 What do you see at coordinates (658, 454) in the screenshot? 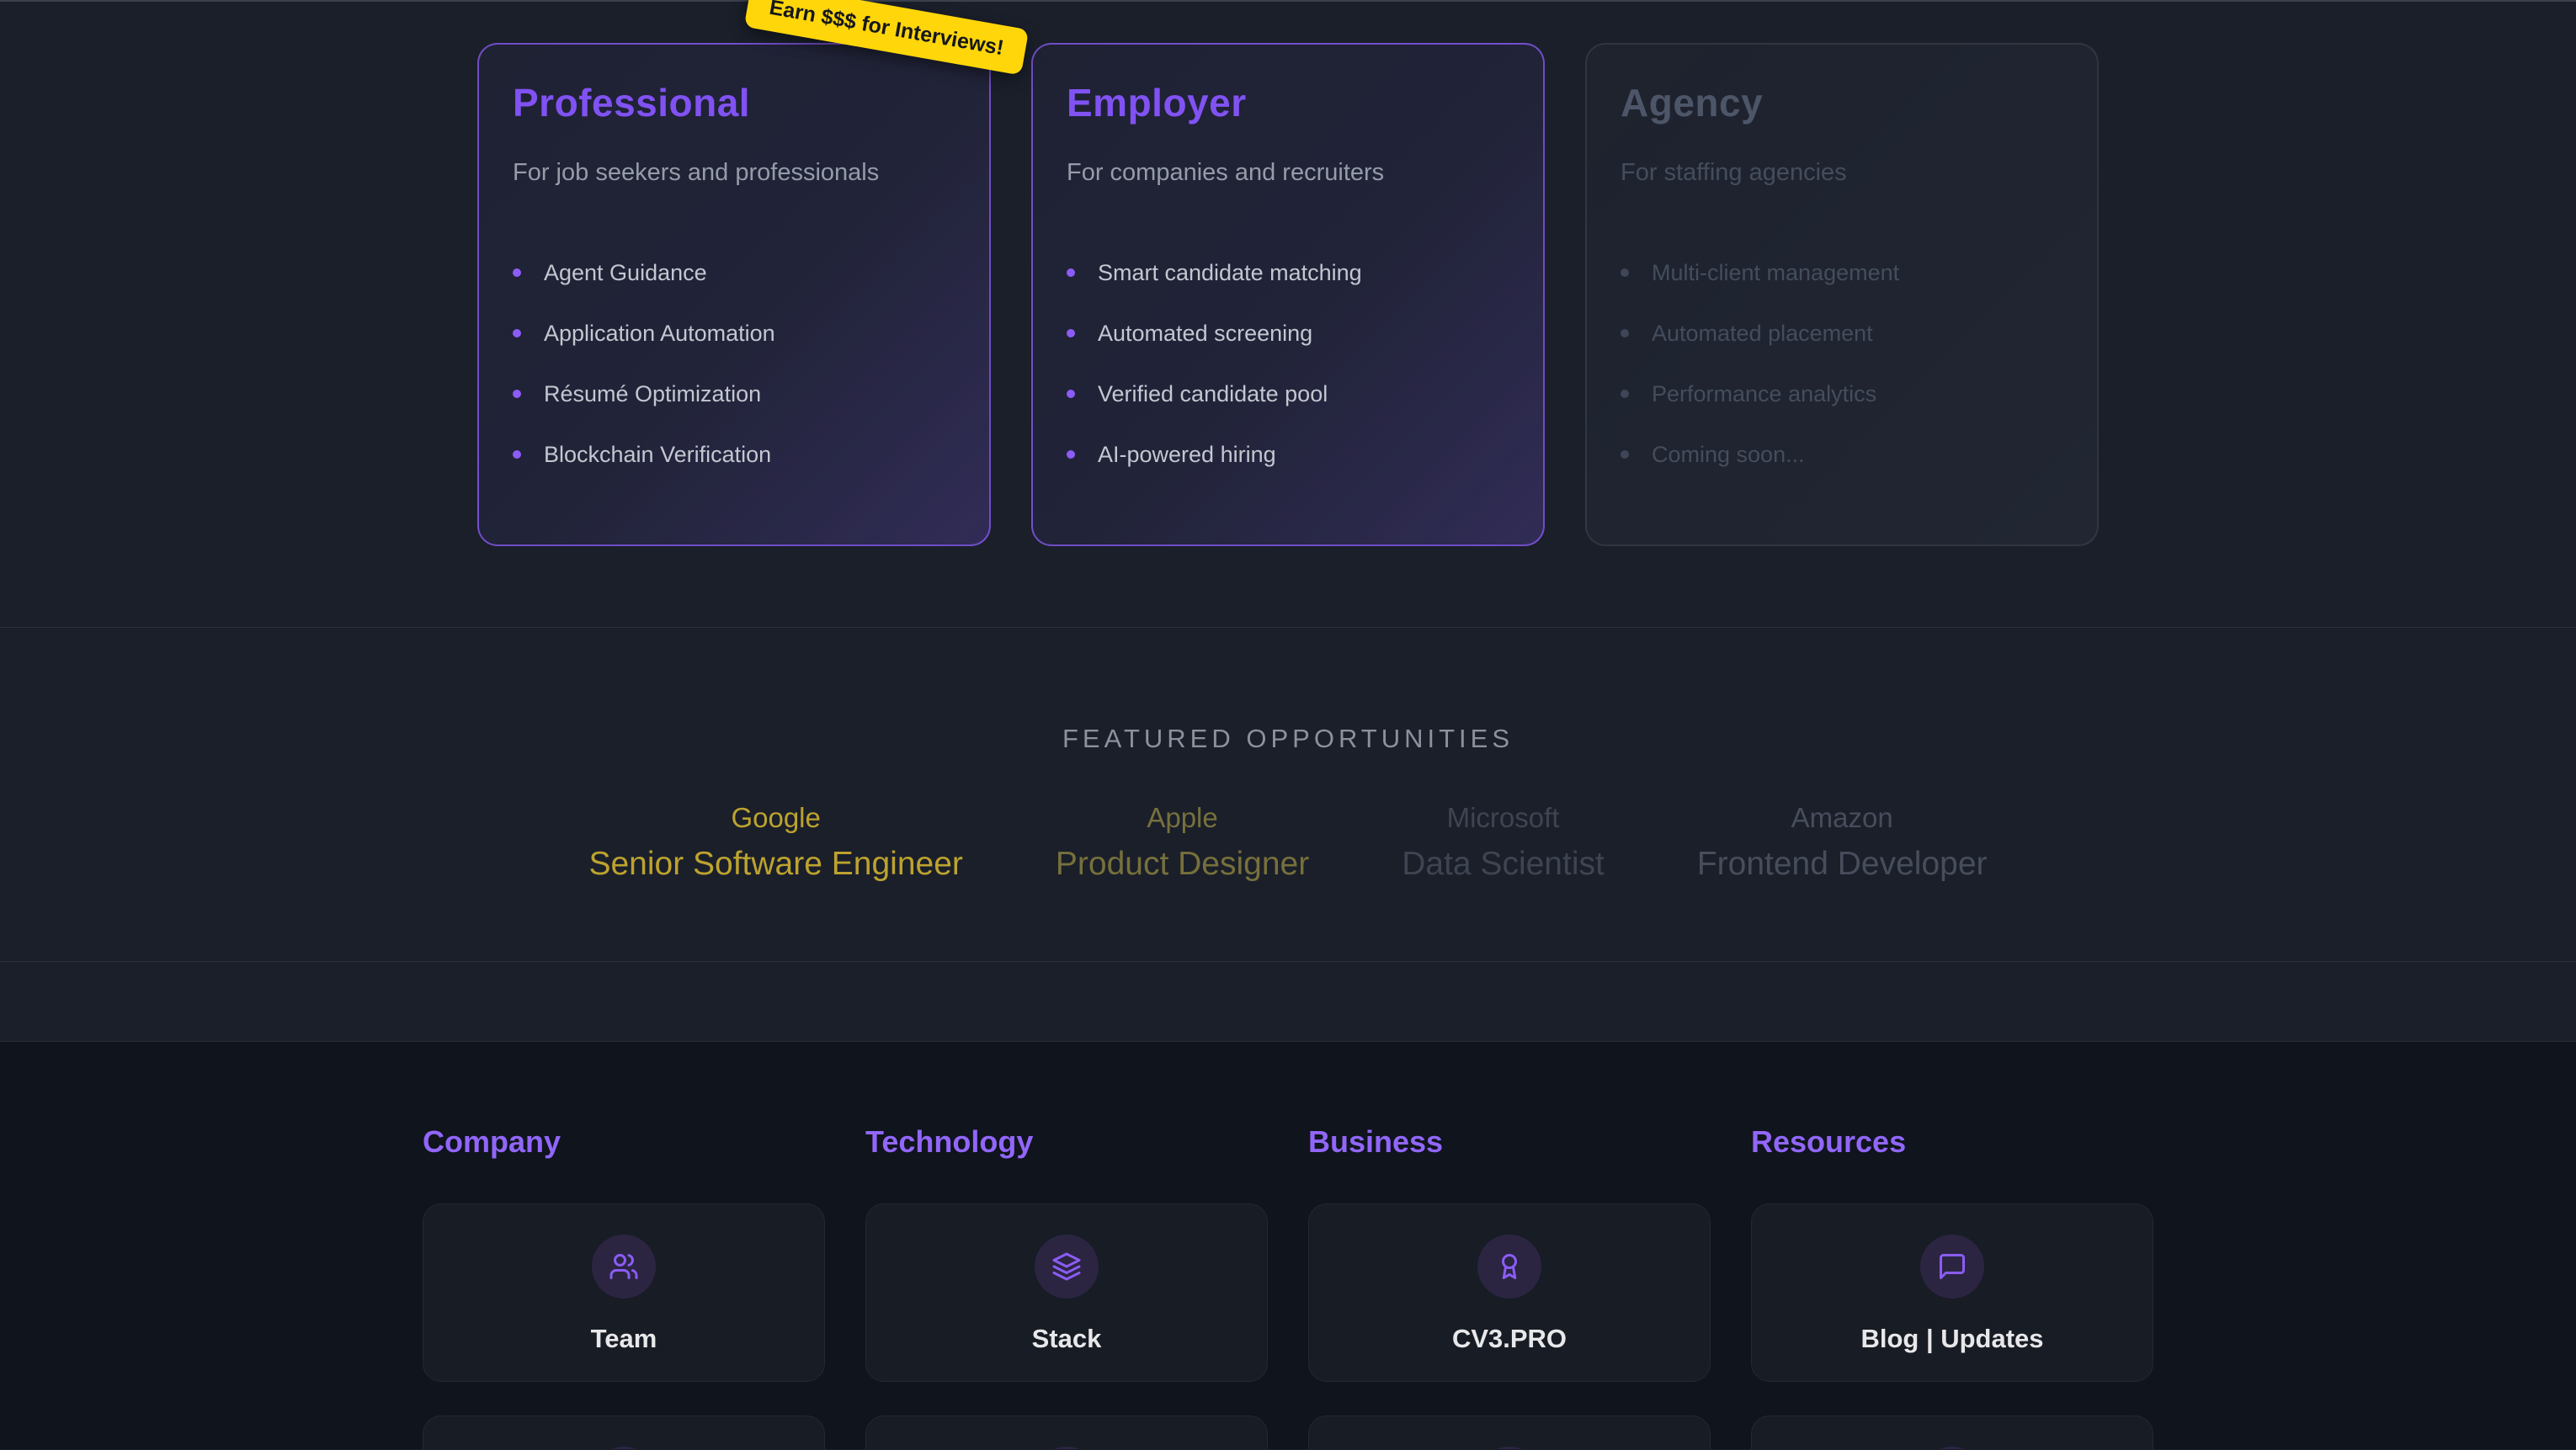
I see `tier-feature-label: Blockchain Verification` at bounding box center [658, 454].